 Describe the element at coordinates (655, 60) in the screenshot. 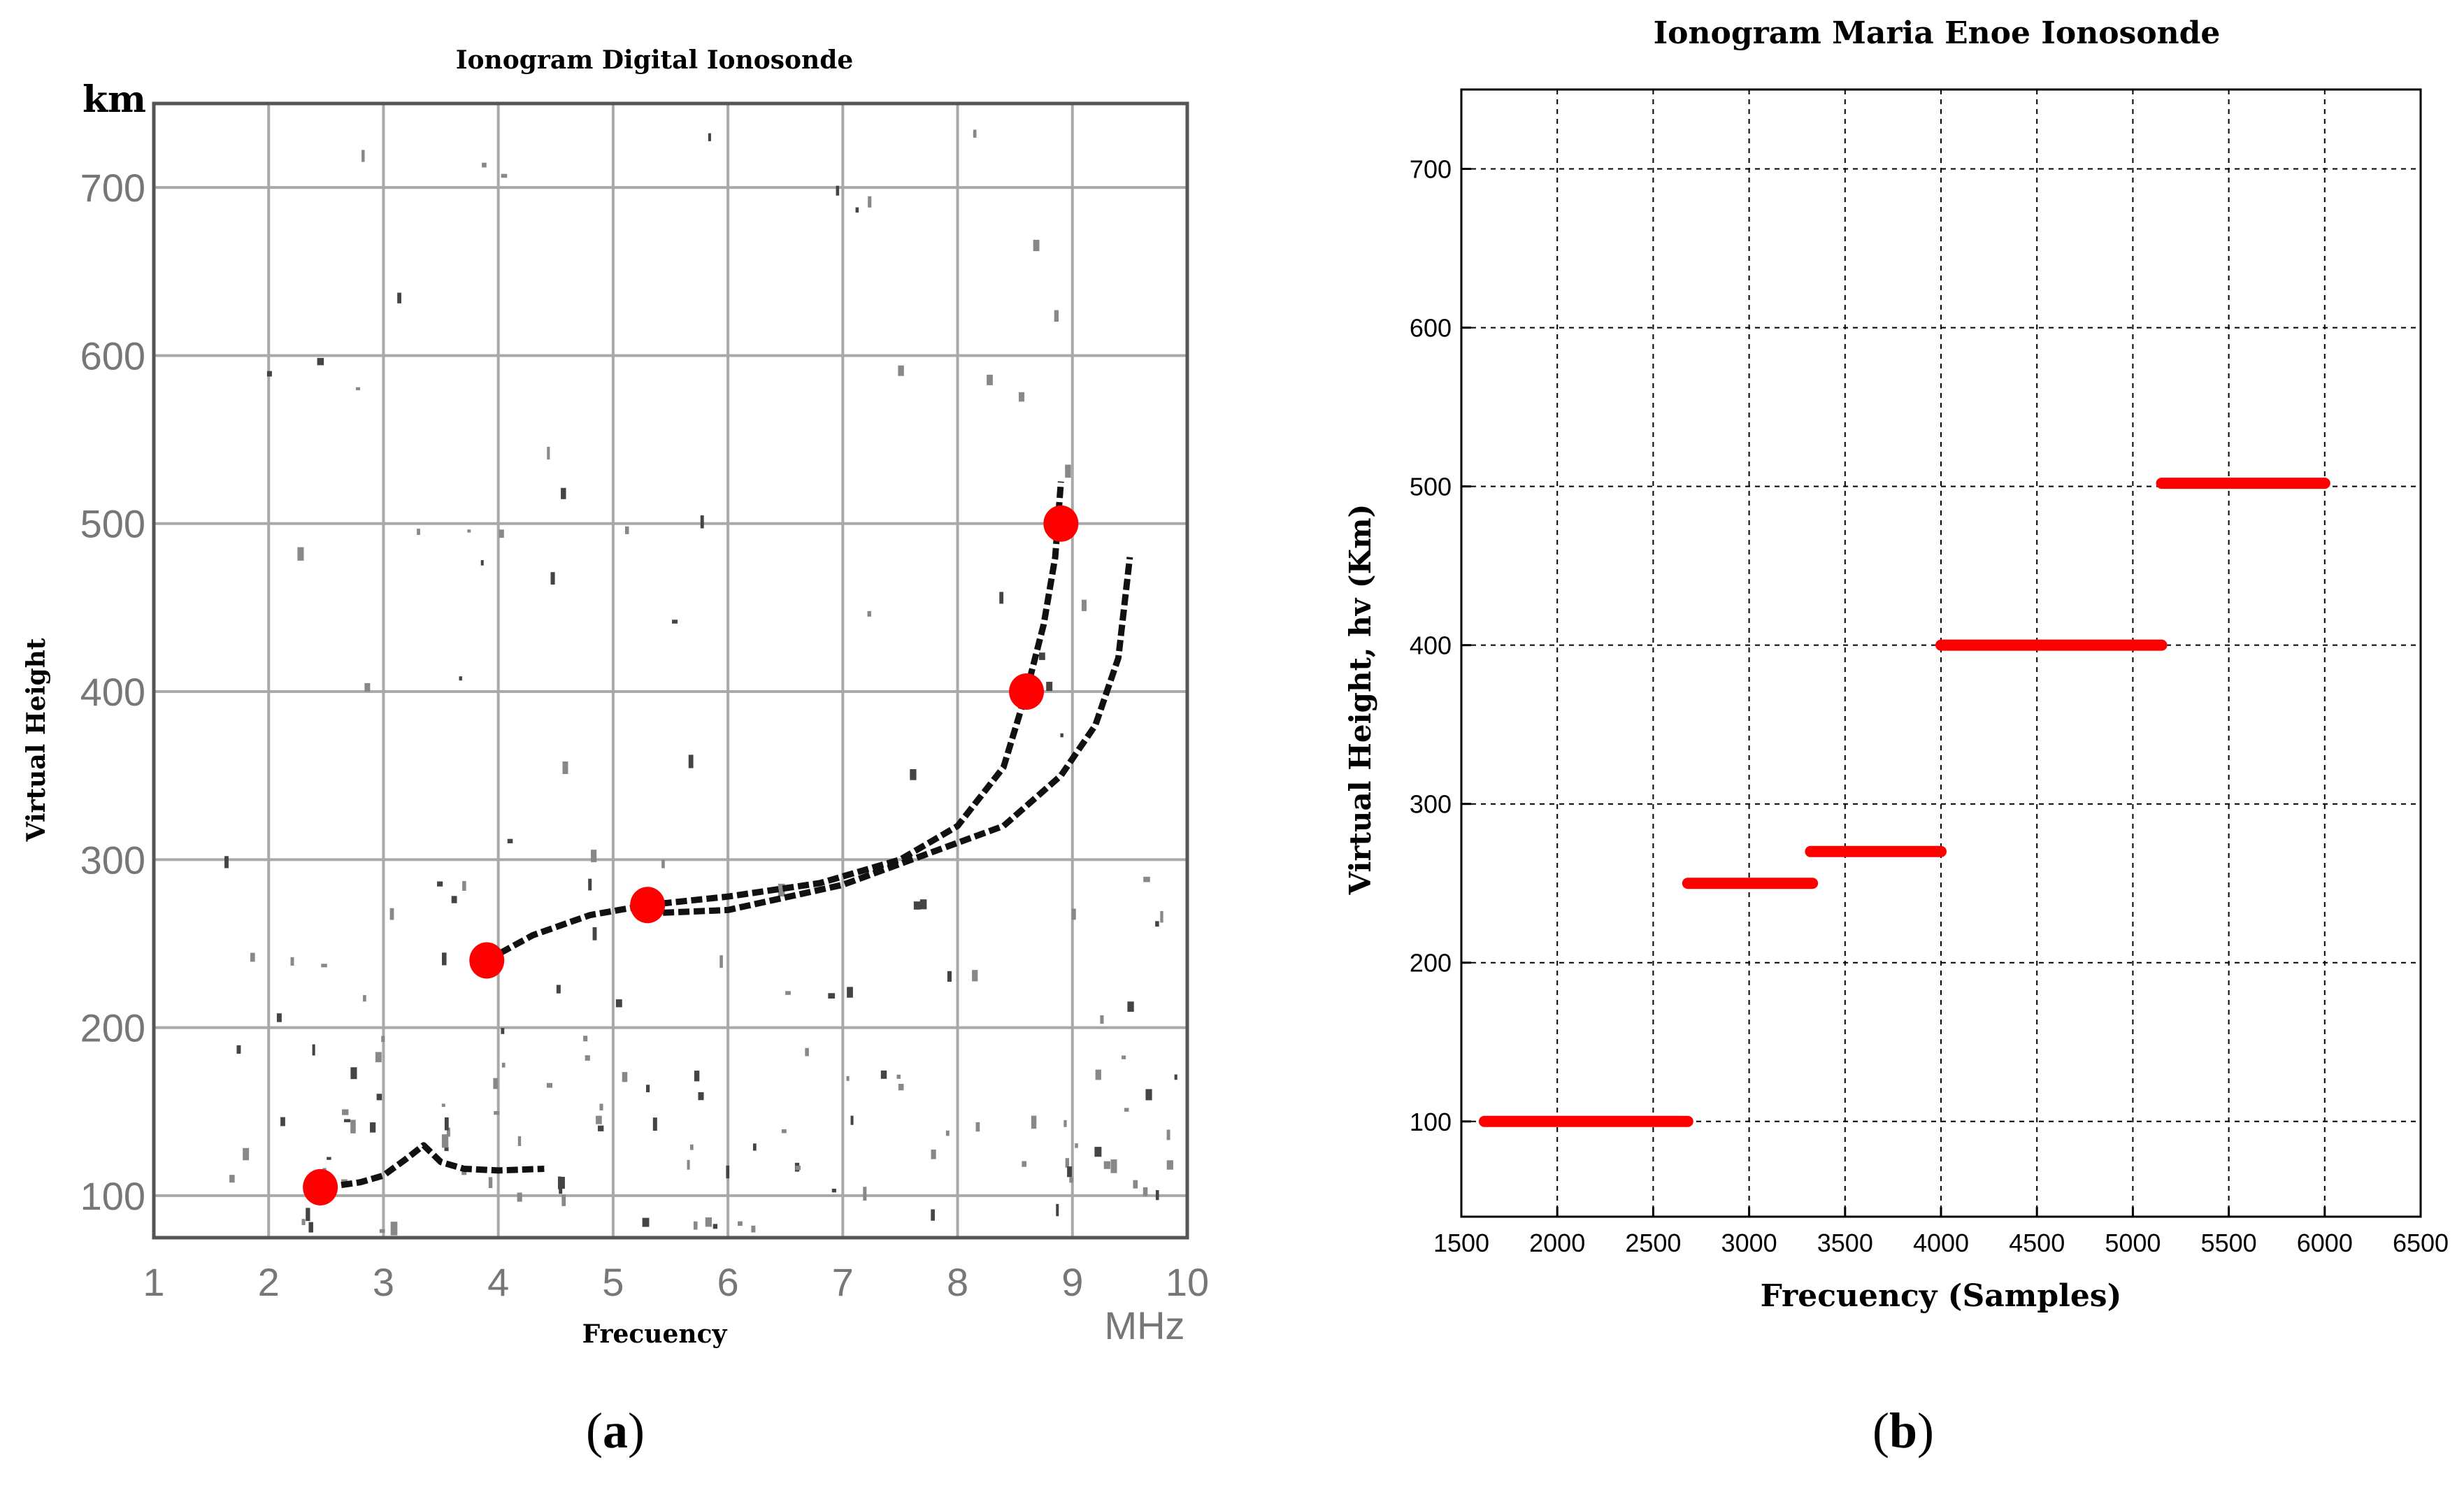

I see `panel-a-title: Ionogram Digital Ionosonde` at that location.